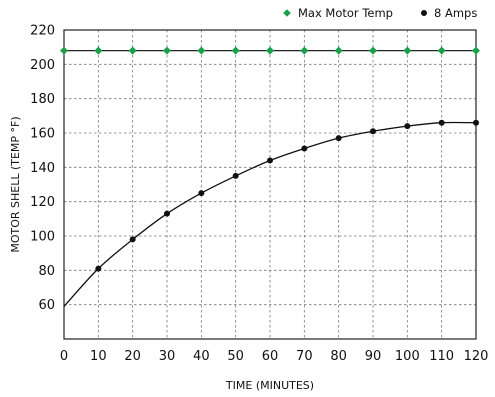 Image resolution: width=495 pixels, height=397 pixels. What do you see at coordinates (42, 99) in the screenshot?
I see `y-tick-label: 180` at bounding box center [42, 99].